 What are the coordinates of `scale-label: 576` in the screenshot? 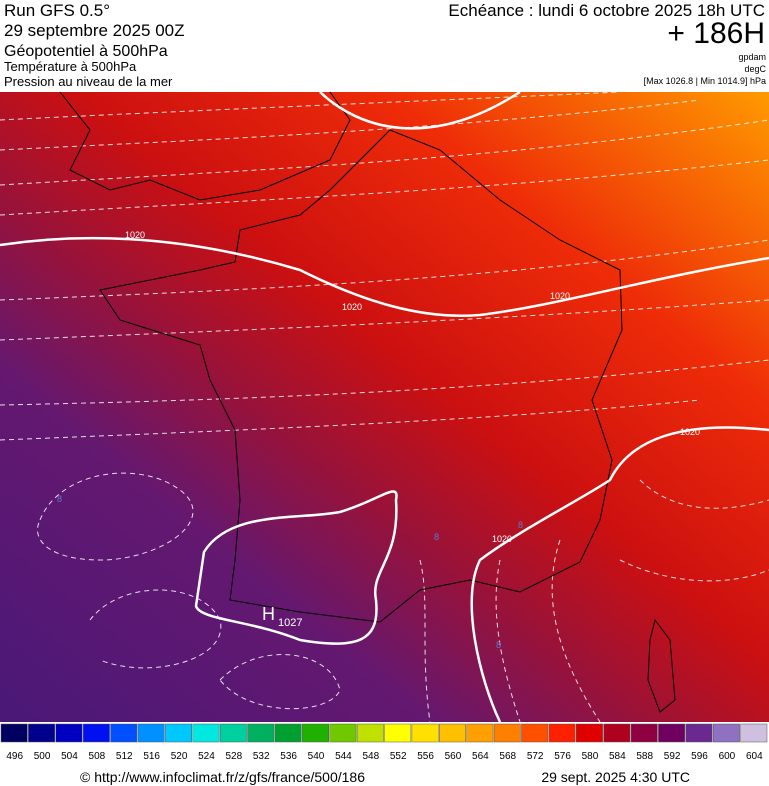 It's located at (562, 756).